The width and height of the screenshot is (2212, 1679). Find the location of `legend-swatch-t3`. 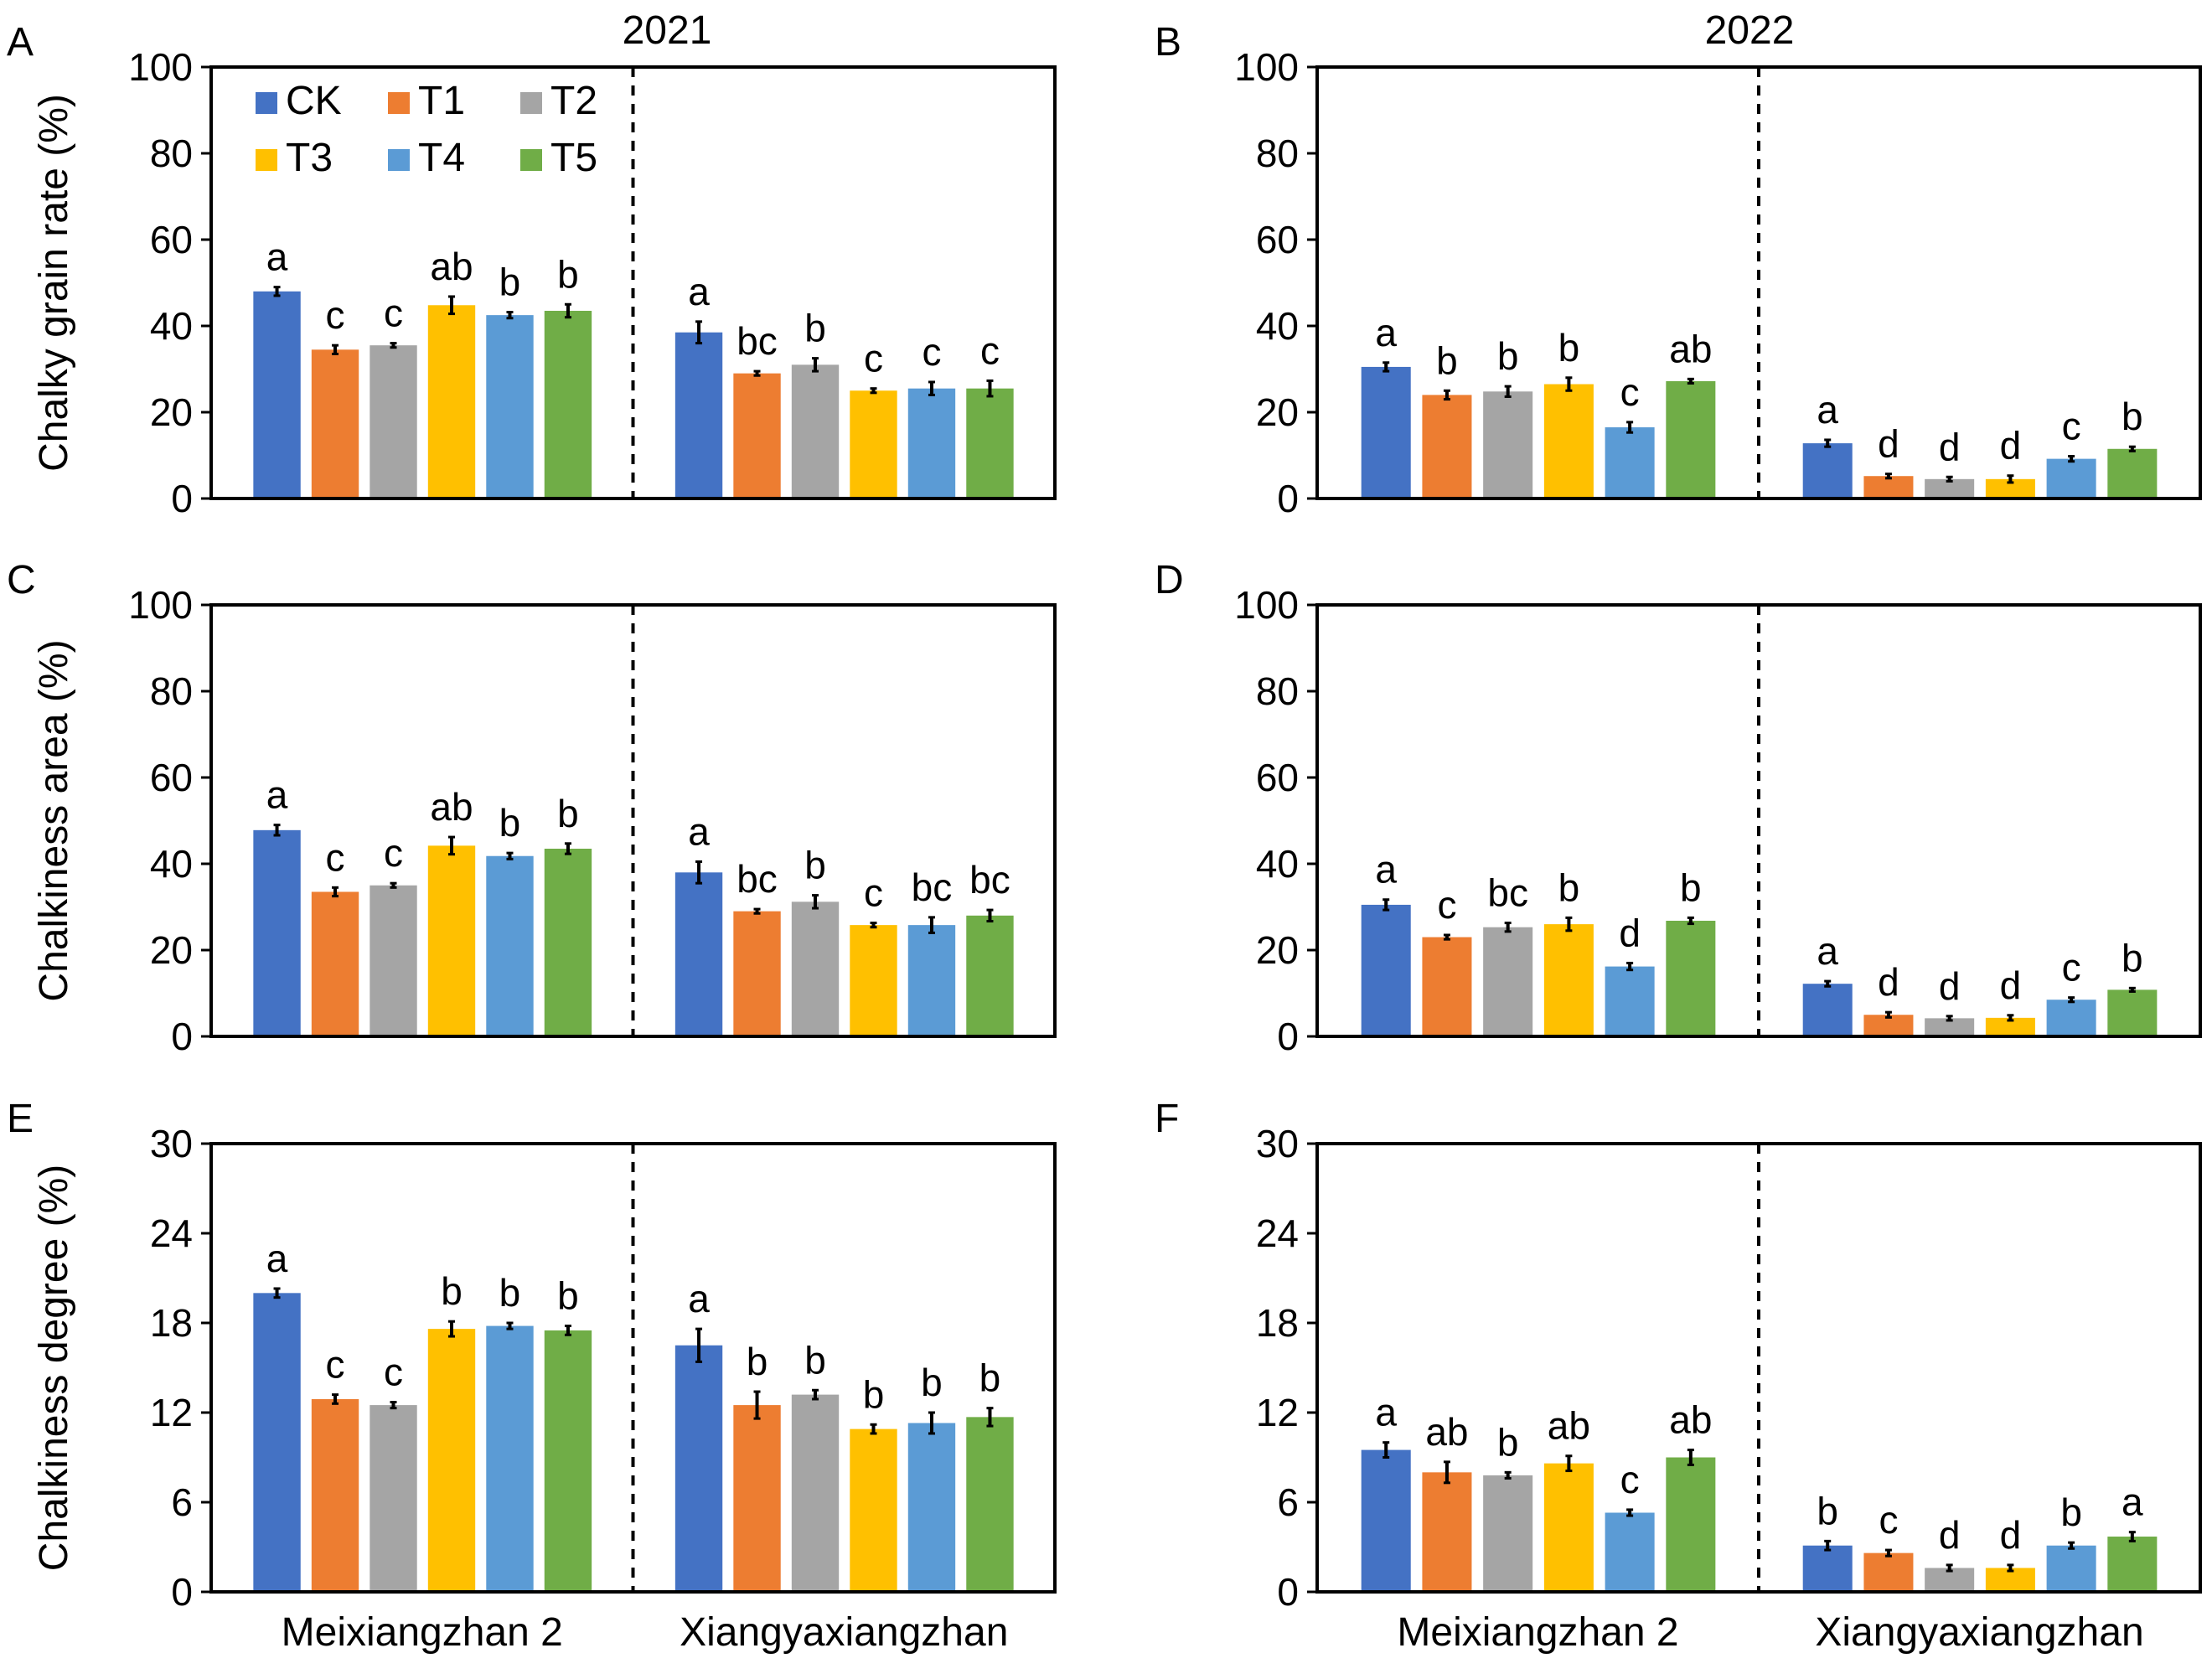

legend-swatch-t3 is located at coordinates (266, 160).